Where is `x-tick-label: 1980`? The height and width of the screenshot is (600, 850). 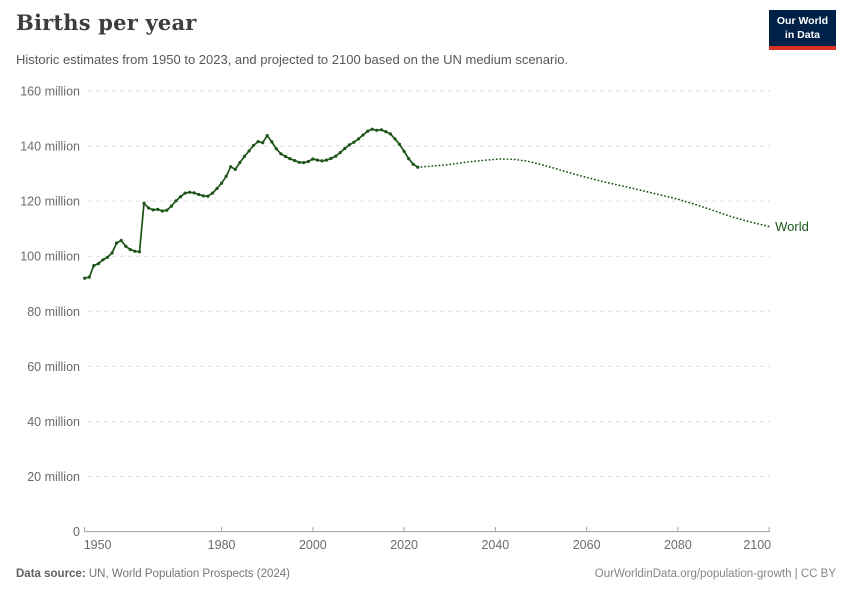 x-tick-label: 1980 is located at coordinates (222, 545).